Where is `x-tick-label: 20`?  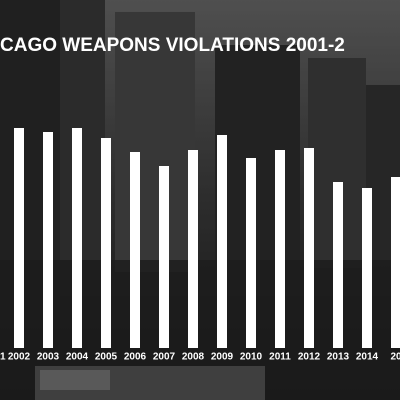 x-tick-label: 20 is located at coordinates (395, 357).